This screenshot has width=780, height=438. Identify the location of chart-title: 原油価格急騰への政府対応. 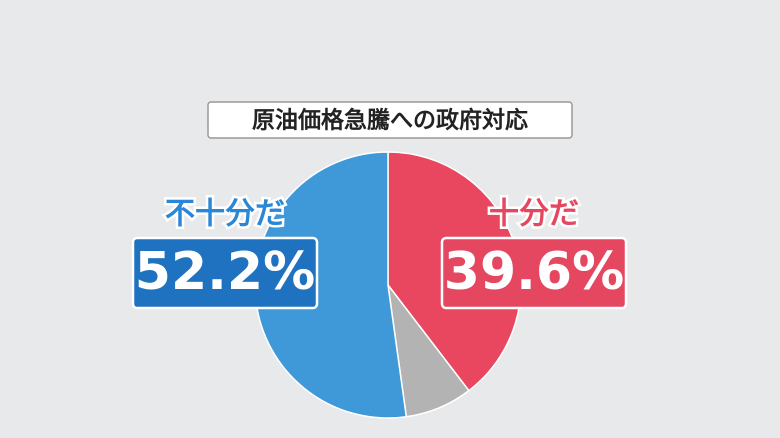
(390, 120).